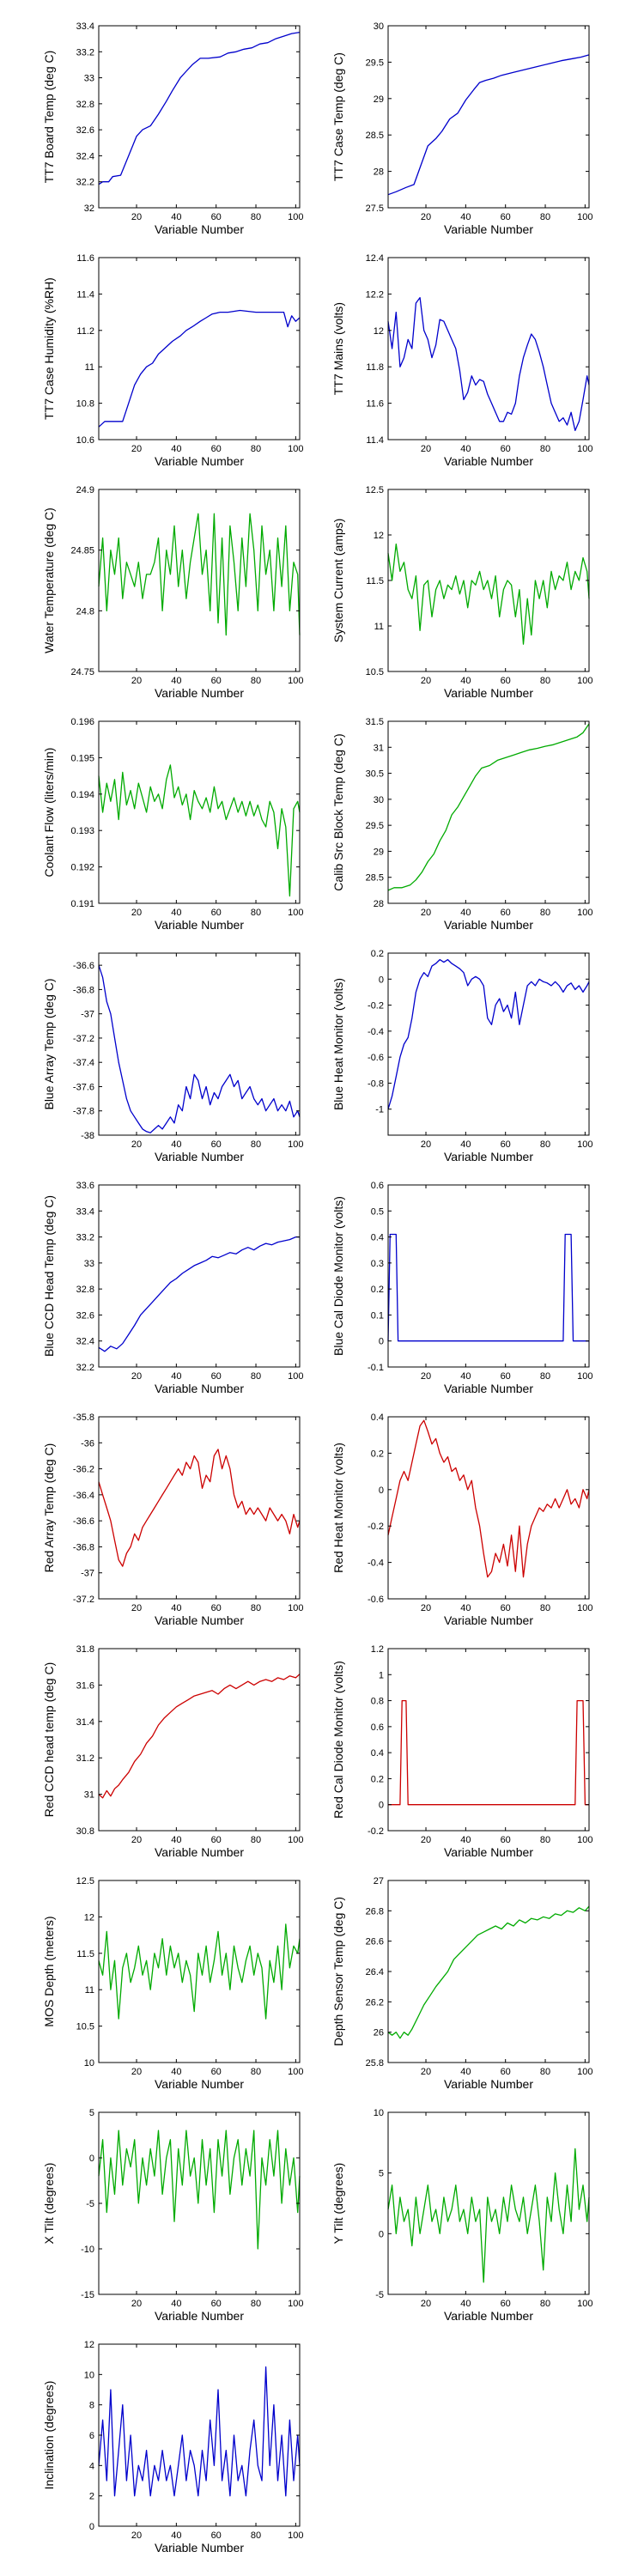 This screenshot has height=2576, width=644. What do you see at coordinates (87, 2250) in the screenshot?
I see `y-tick-label: -10` at bounding box center [87, 2250].